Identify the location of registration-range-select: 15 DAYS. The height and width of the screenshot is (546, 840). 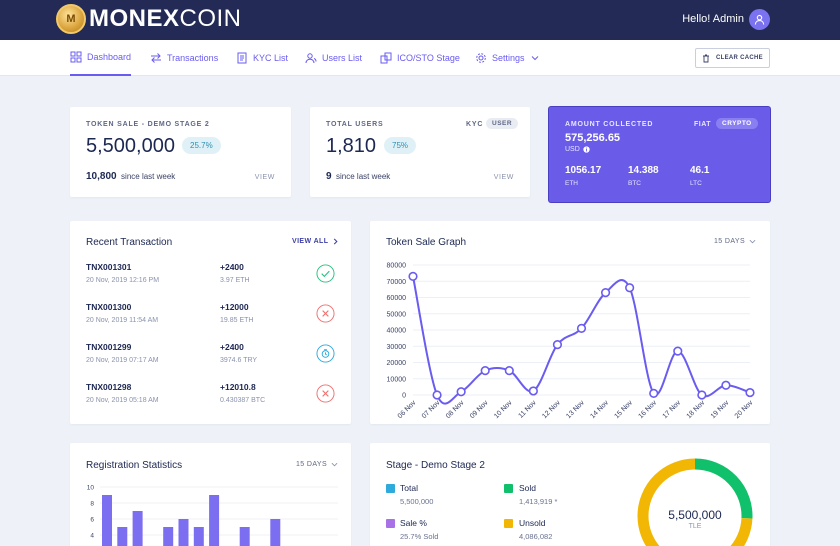
(317, 464).